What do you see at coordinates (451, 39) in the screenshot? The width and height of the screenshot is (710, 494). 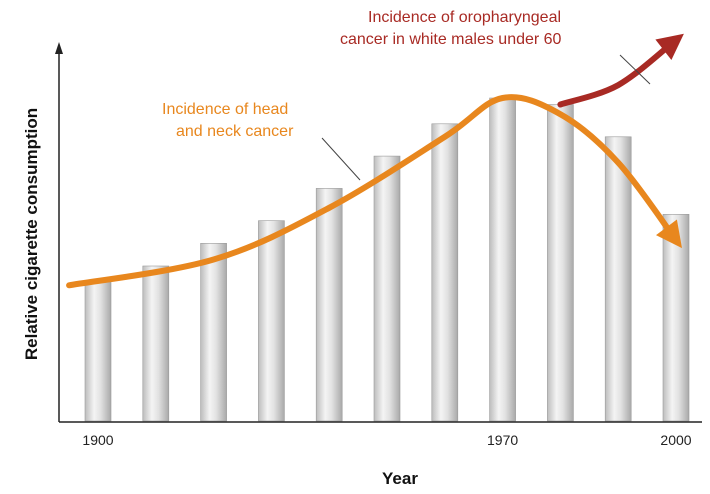 I see `oro-label-line2: cancer in white males under 60` at bounding box center [451, 39].